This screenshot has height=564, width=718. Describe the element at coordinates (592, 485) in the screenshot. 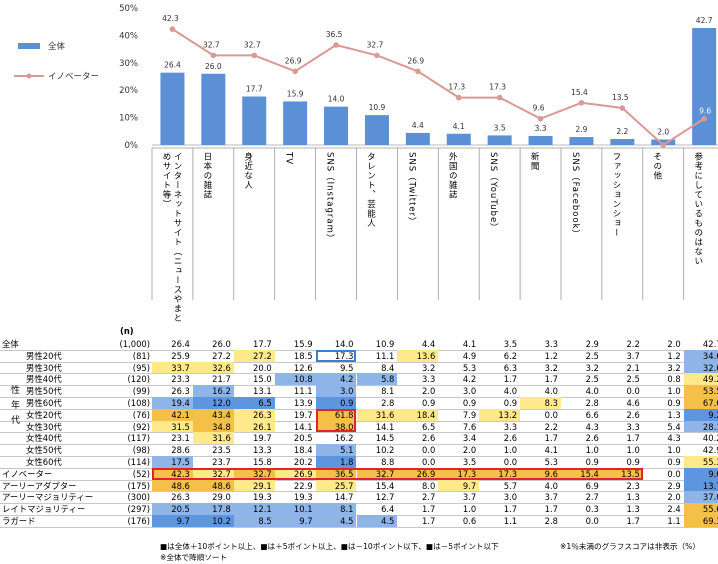

I see `table-cell: 6.9` at that location.